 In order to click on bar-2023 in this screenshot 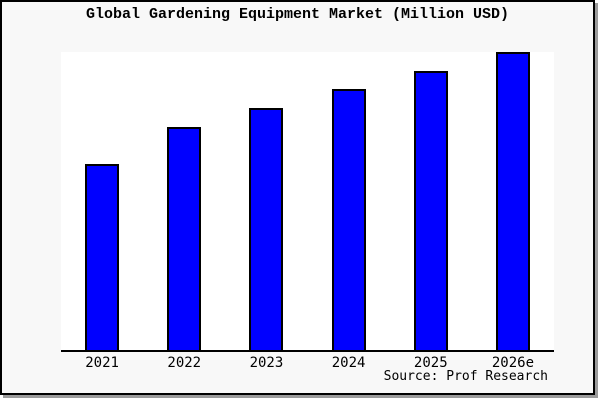, I will do `click(266, 228)`.